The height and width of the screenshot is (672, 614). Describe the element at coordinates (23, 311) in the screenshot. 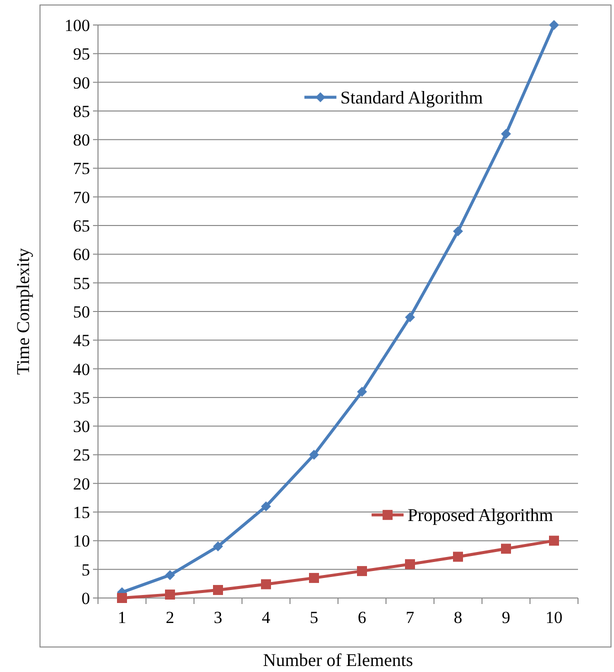

I see `y-axis-title: Time Complexity` at that location.